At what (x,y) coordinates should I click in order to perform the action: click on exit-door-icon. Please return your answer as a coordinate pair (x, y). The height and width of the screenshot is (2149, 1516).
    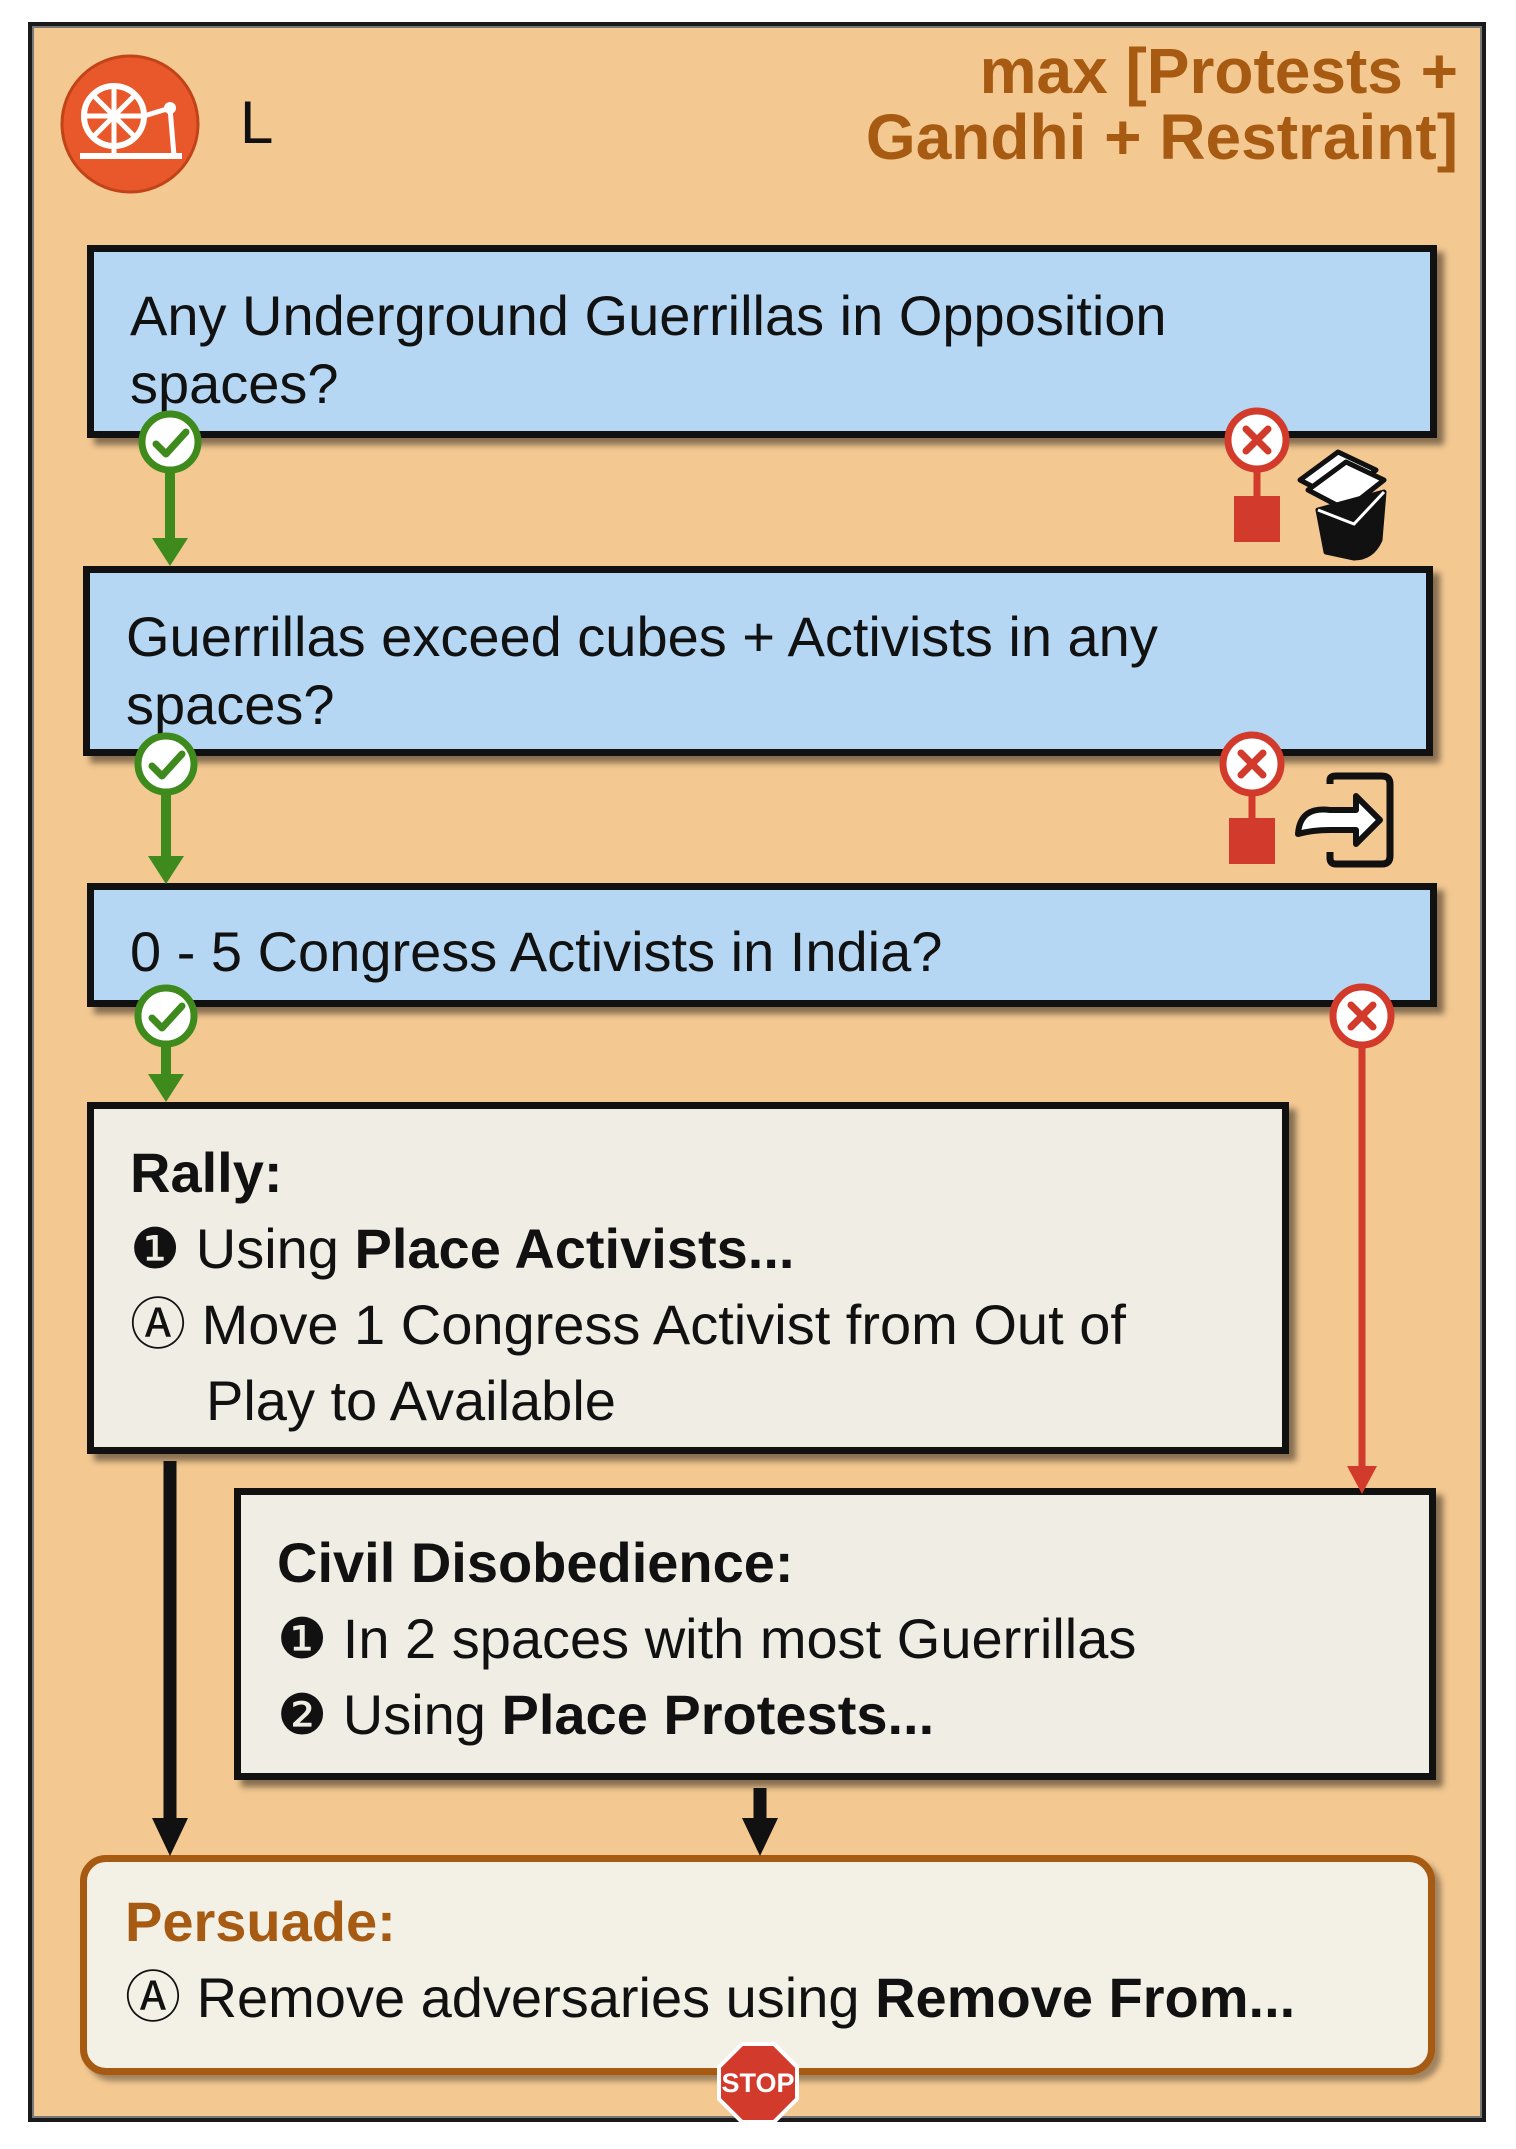
    Looking at the image, I should click on (1344, 820).